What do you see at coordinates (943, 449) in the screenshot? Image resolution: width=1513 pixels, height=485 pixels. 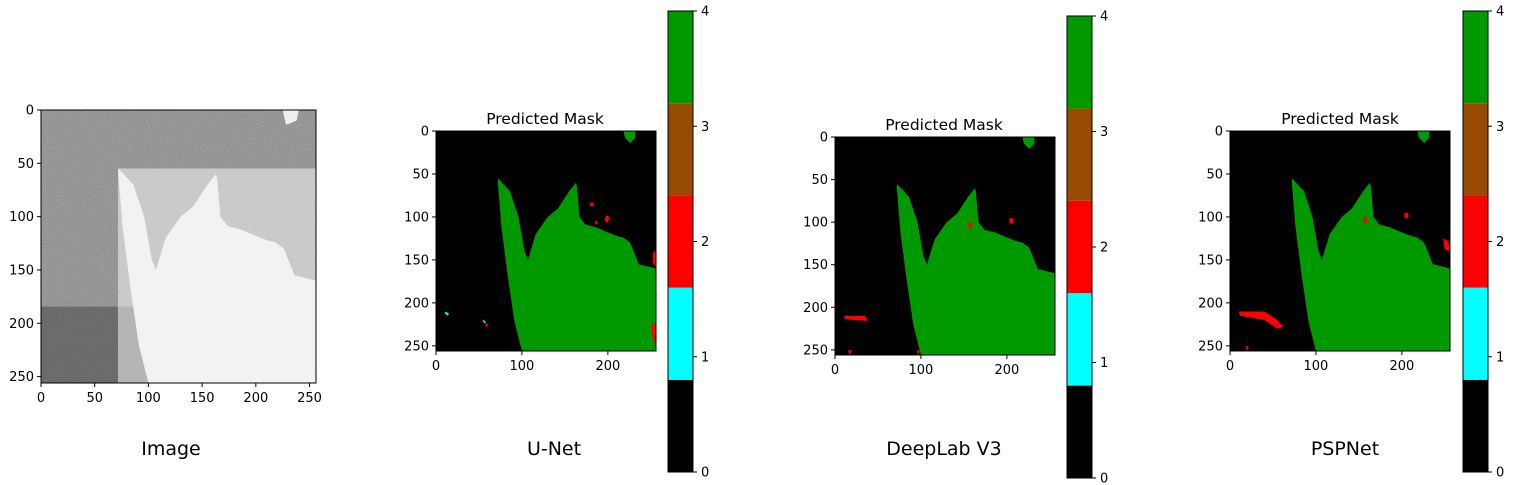 I see `panel-caption: DeepLab V3` at bounding box center [943, 449].